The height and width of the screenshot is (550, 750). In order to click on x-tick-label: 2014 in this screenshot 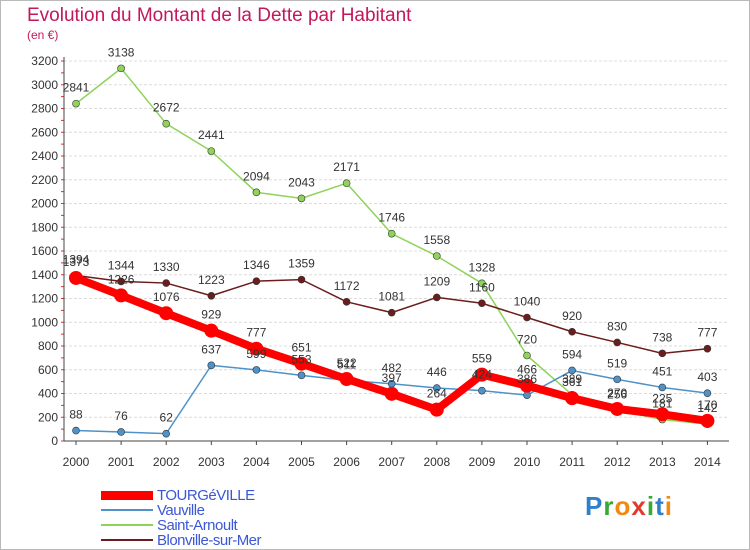, I will do `click(707, 462)`.